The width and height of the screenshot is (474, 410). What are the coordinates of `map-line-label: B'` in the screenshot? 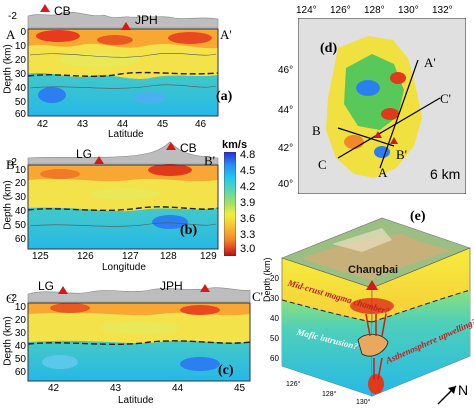 It's located at (402, 154).